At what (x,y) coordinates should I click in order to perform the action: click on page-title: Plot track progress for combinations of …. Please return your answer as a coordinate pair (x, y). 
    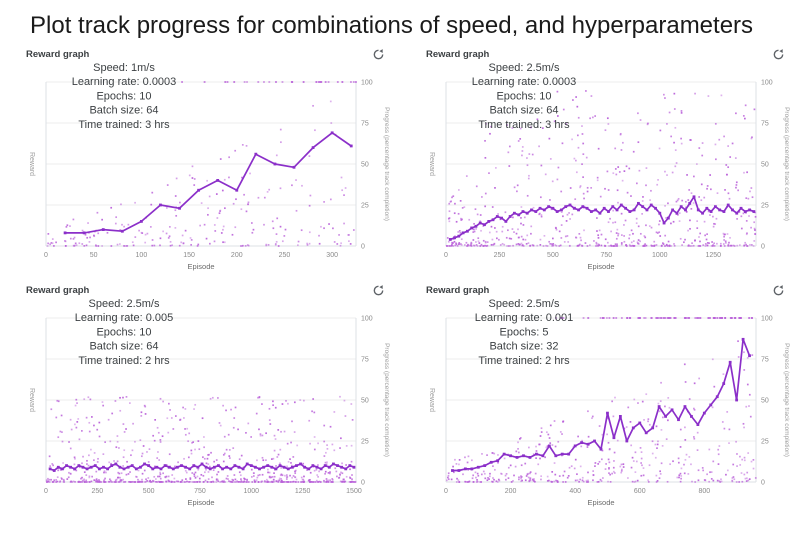
    Looking at the image, I should click on (392, 25).